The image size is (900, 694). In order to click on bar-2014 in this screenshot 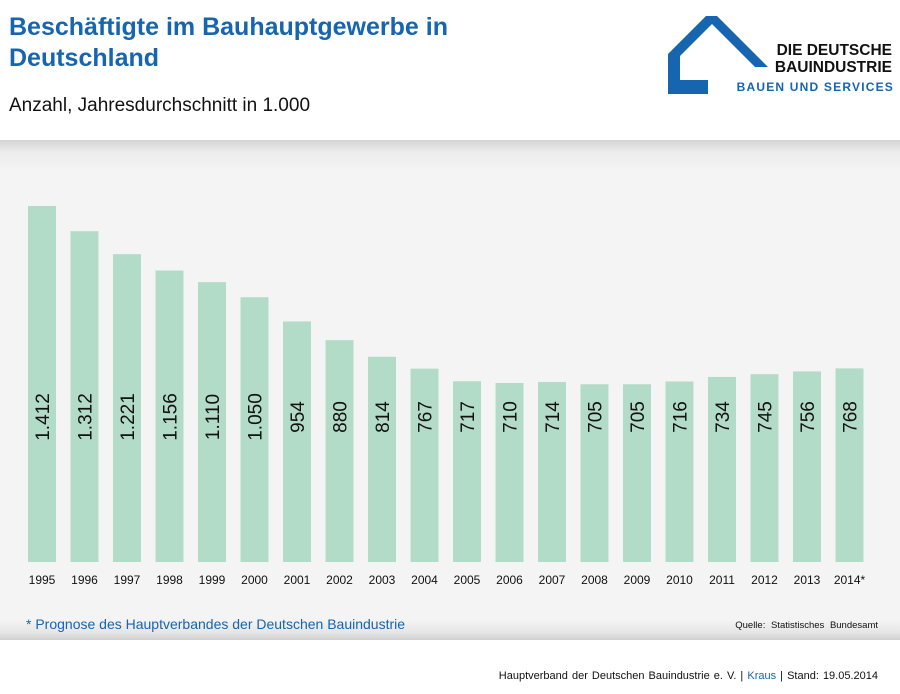, I will do `click(849, 465)`.